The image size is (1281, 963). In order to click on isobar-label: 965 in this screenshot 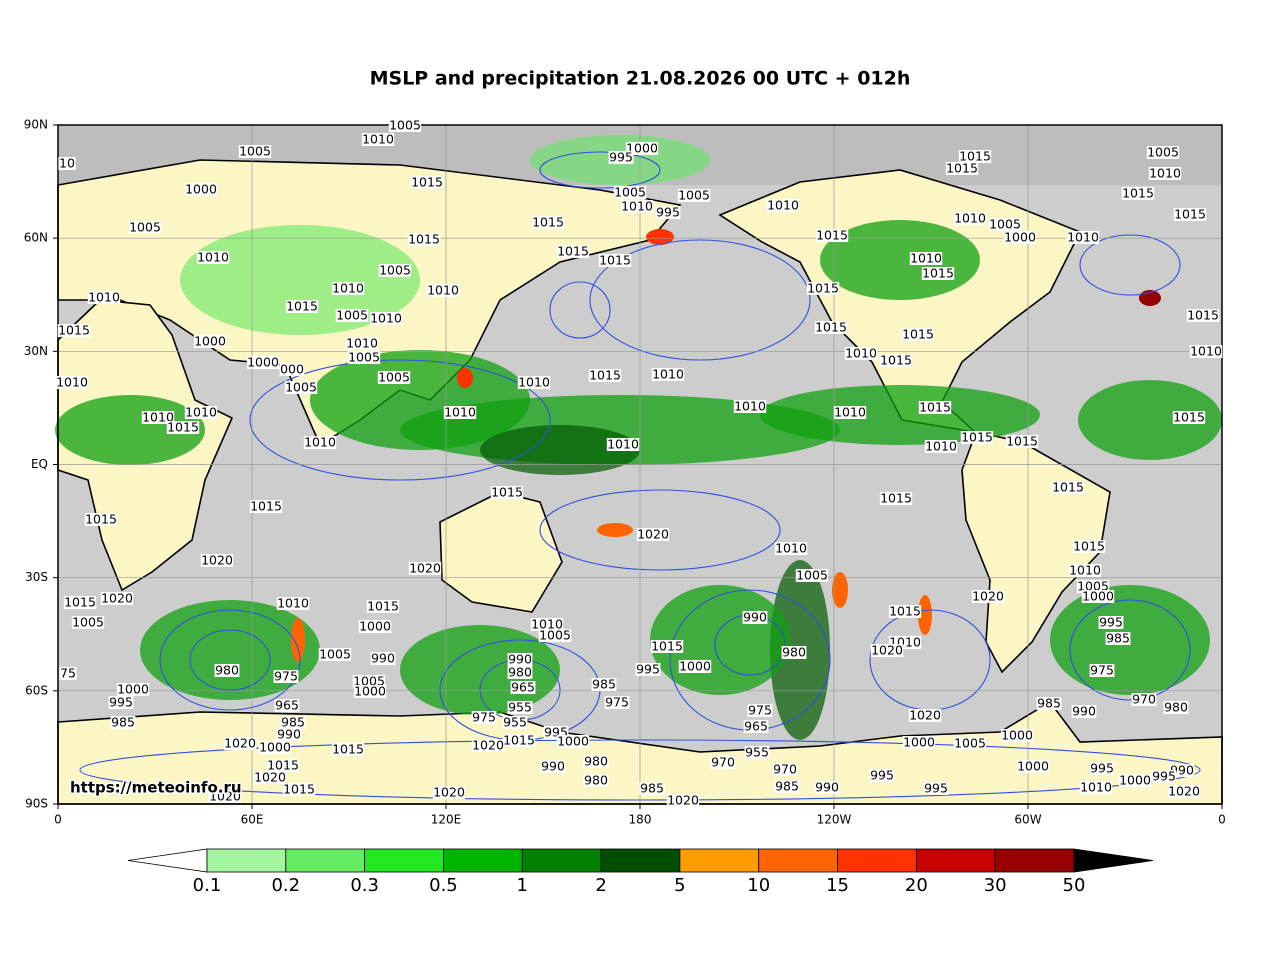, I will do `click(287, 705)`.